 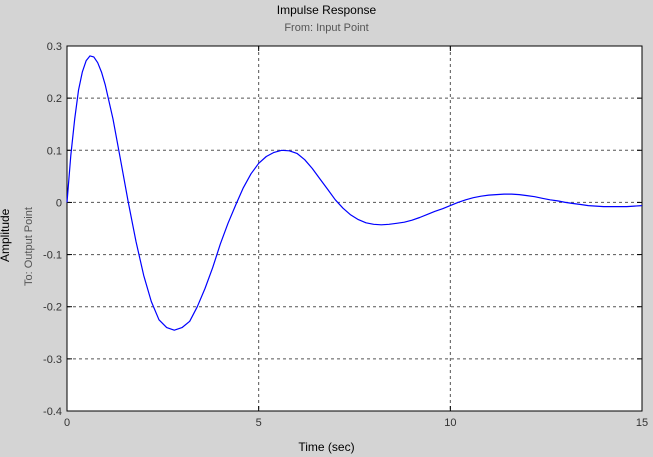 What do you see at coordinates (67, 423) in the screenshot?
I see `x-tick-label: 0` at bounding box center [67, 423].